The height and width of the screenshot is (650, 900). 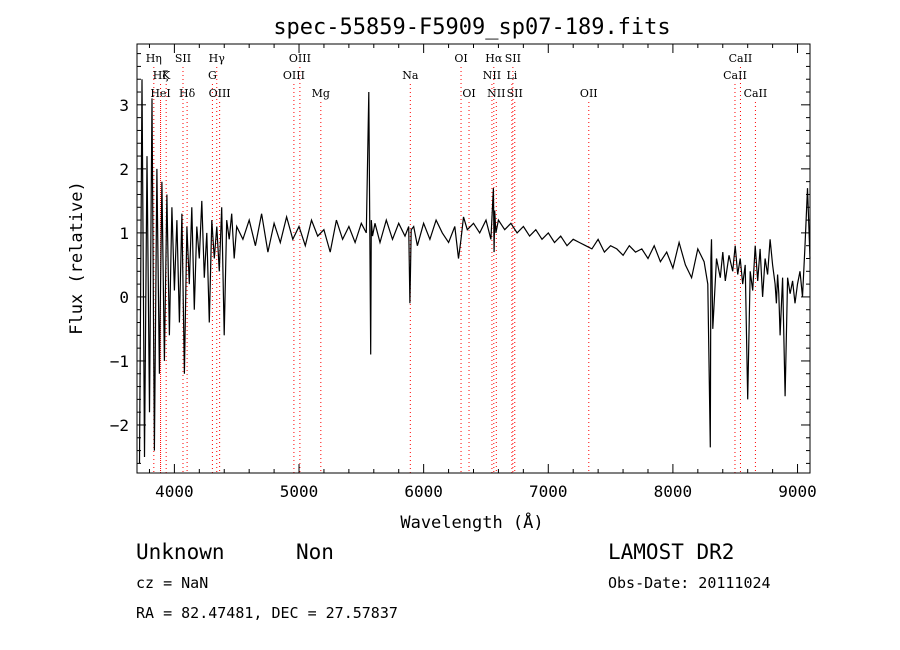 What do you see at coordinates (267, 613) in the screenshot?
I see `coordinates-label: RA = 82.47481, DEC = 27.57837` at bounding box center [267, 613].